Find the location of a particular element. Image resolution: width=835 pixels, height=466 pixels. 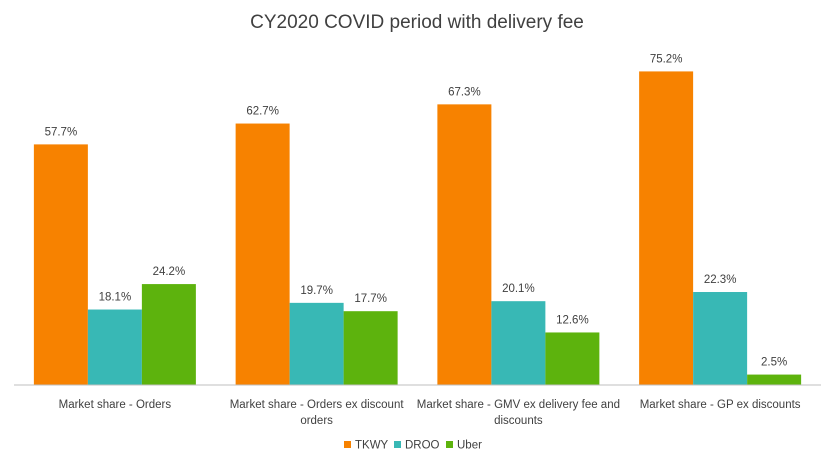

legend-label-uber: Uber is located at coordinates (469, 446).